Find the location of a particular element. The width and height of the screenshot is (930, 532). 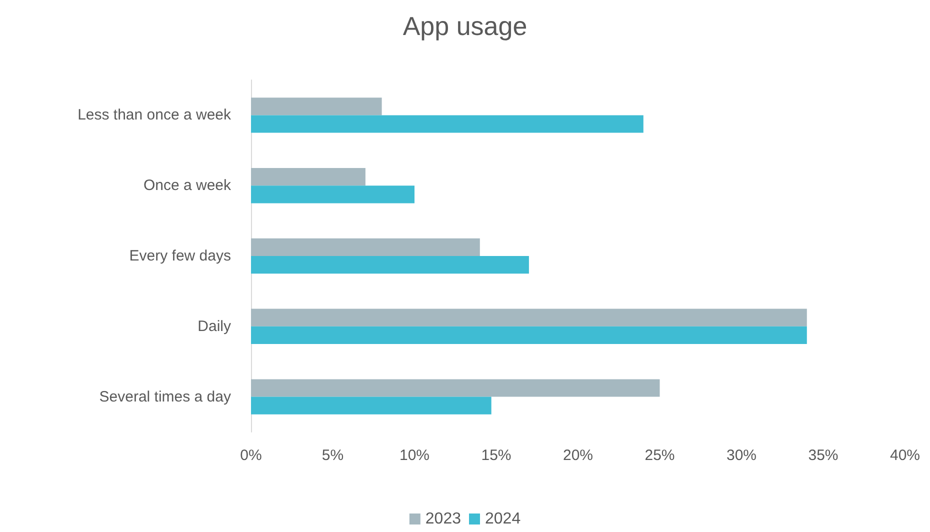

y-tick-label: Less than once a week is located at coordinates (155, 115).